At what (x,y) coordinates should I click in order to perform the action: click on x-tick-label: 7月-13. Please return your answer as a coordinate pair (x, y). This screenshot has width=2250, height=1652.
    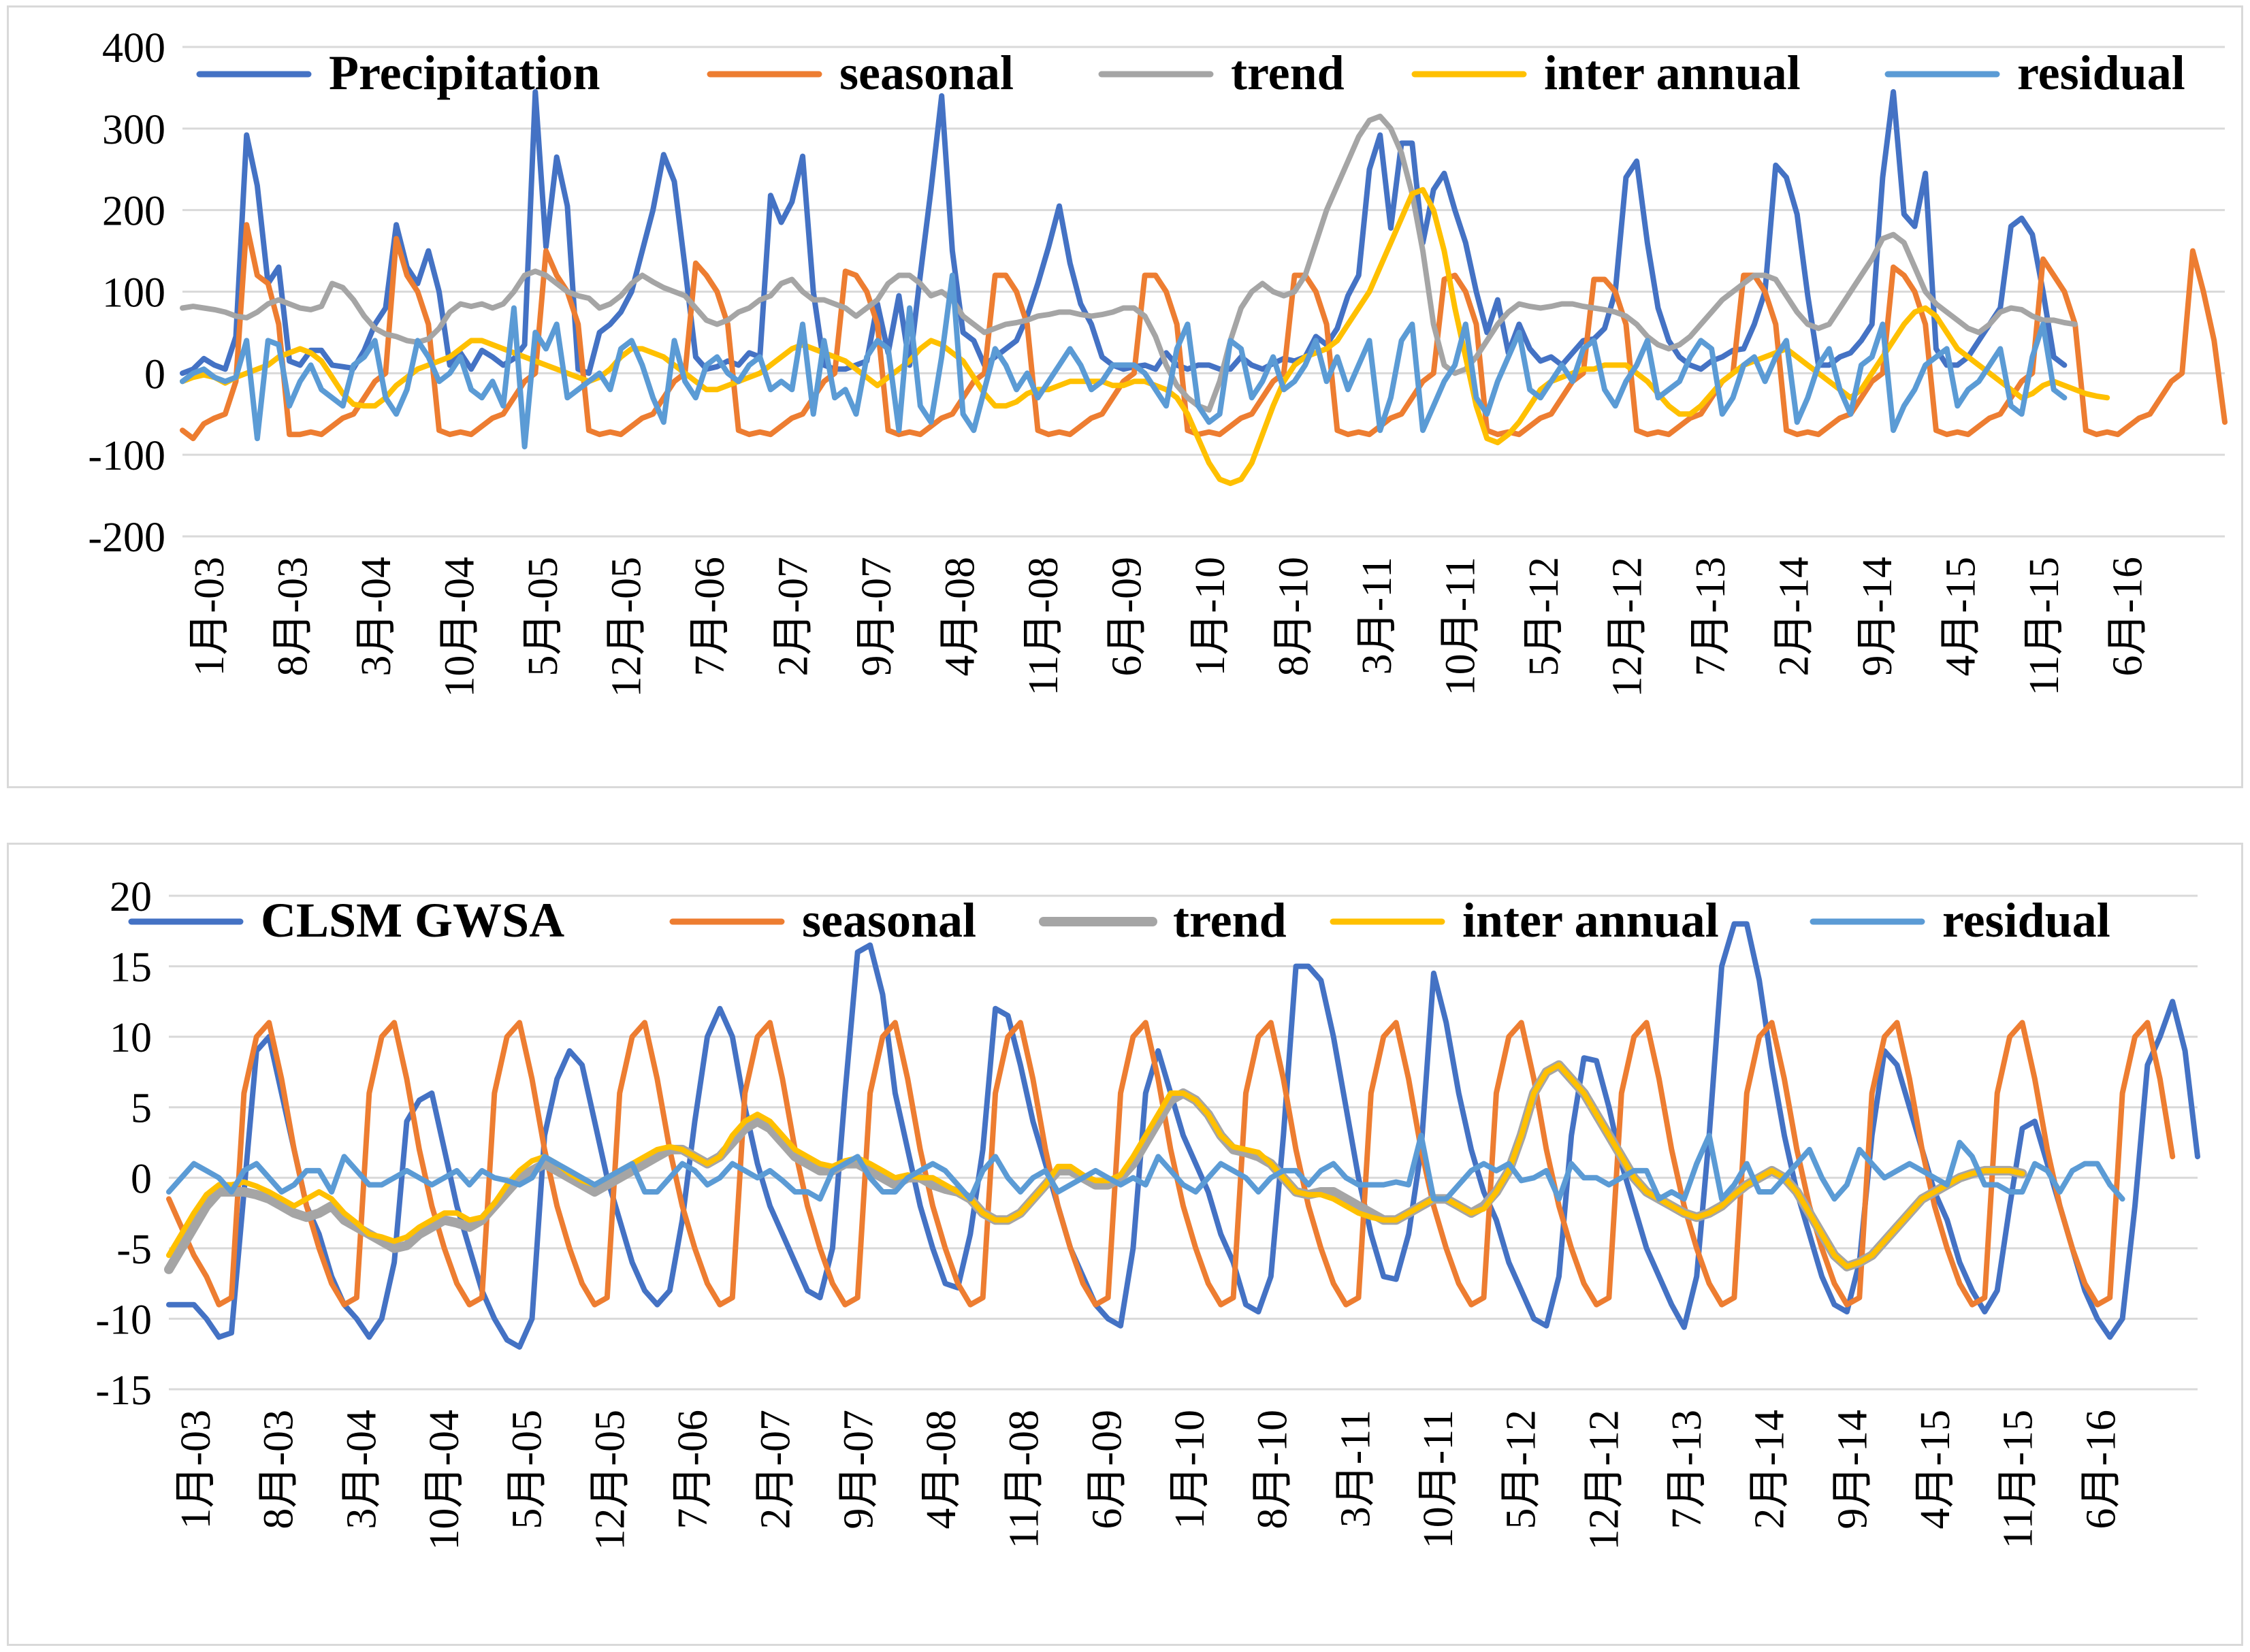
    Looking at the image, I should click on (1687, 1469).